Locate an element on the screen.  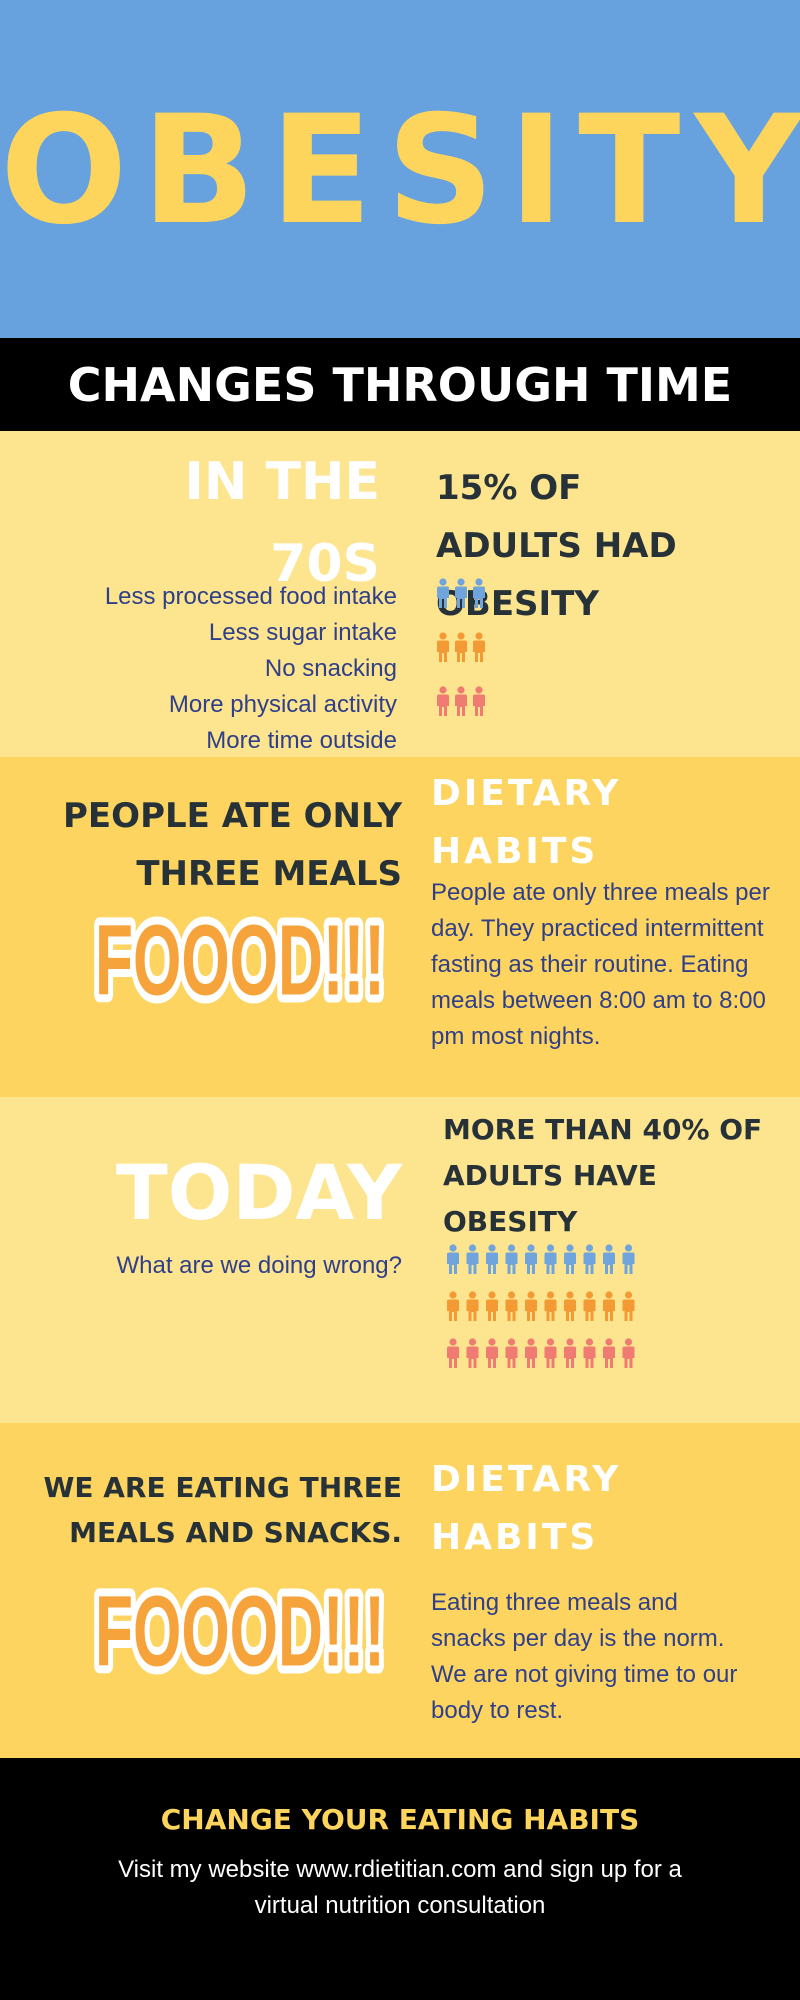
banner: CHANGES THROUGH TIME is located at coordinates (400, 384).